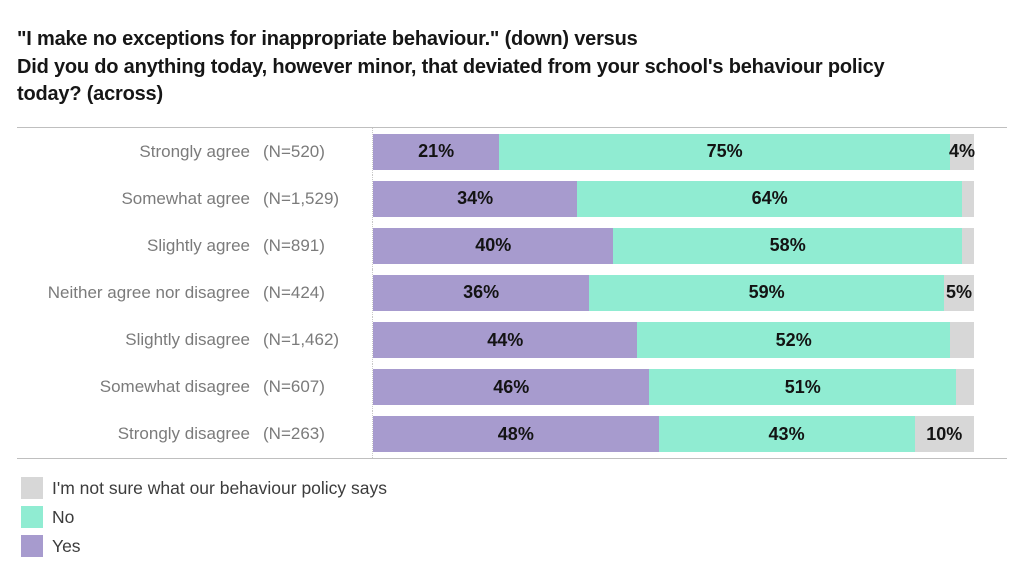  I want to click on stacked-bar: 21% 75% 4%, so click(674, 151).